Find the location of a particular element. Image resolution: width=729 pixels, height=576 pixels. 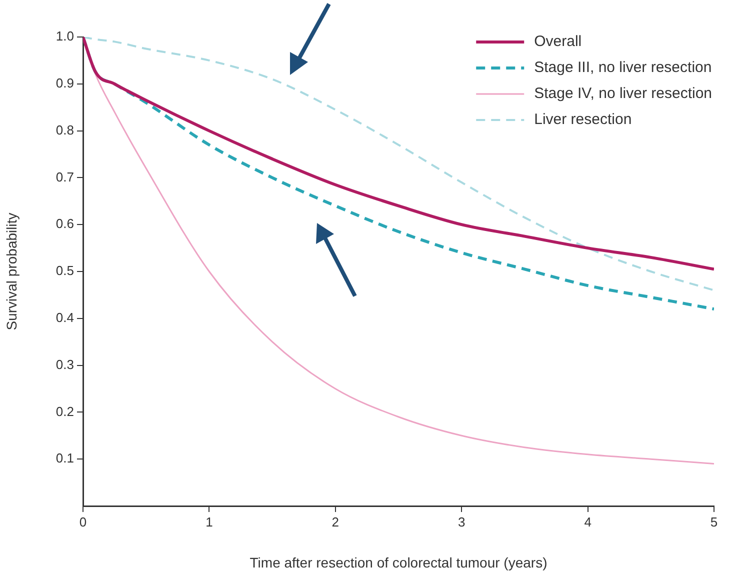

x-tick-label: 3 is located at coordinates (462, 522).